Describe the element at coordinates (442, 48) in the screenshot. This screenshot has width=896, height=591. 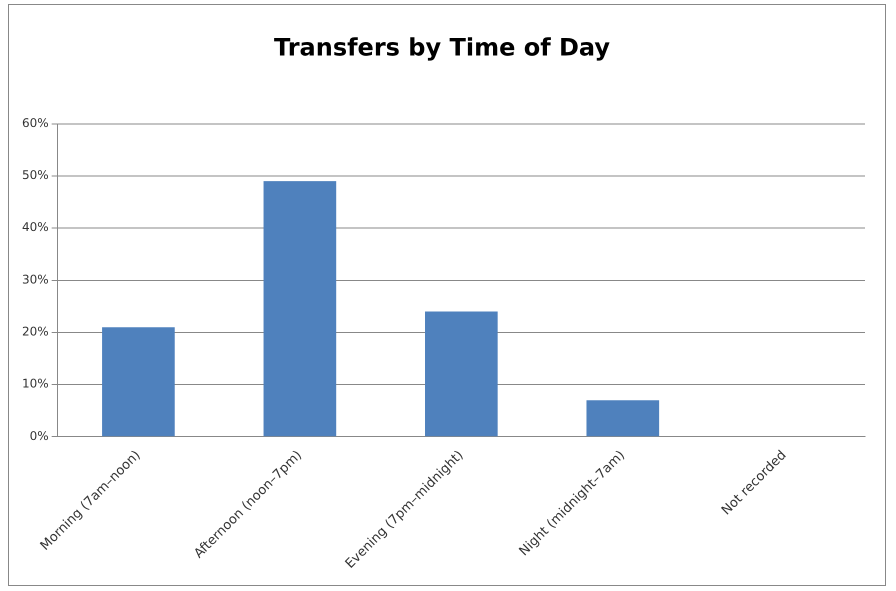
I see `chart-title: Transfers by Time of Day` at that location.